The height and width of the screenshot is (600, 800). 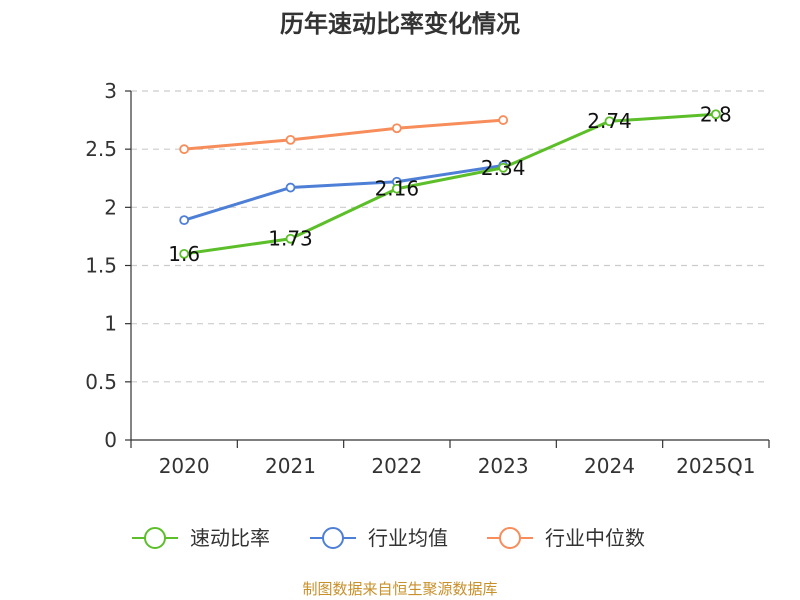 I want to click on data-label: 2.16, so click(x=397, y=189).